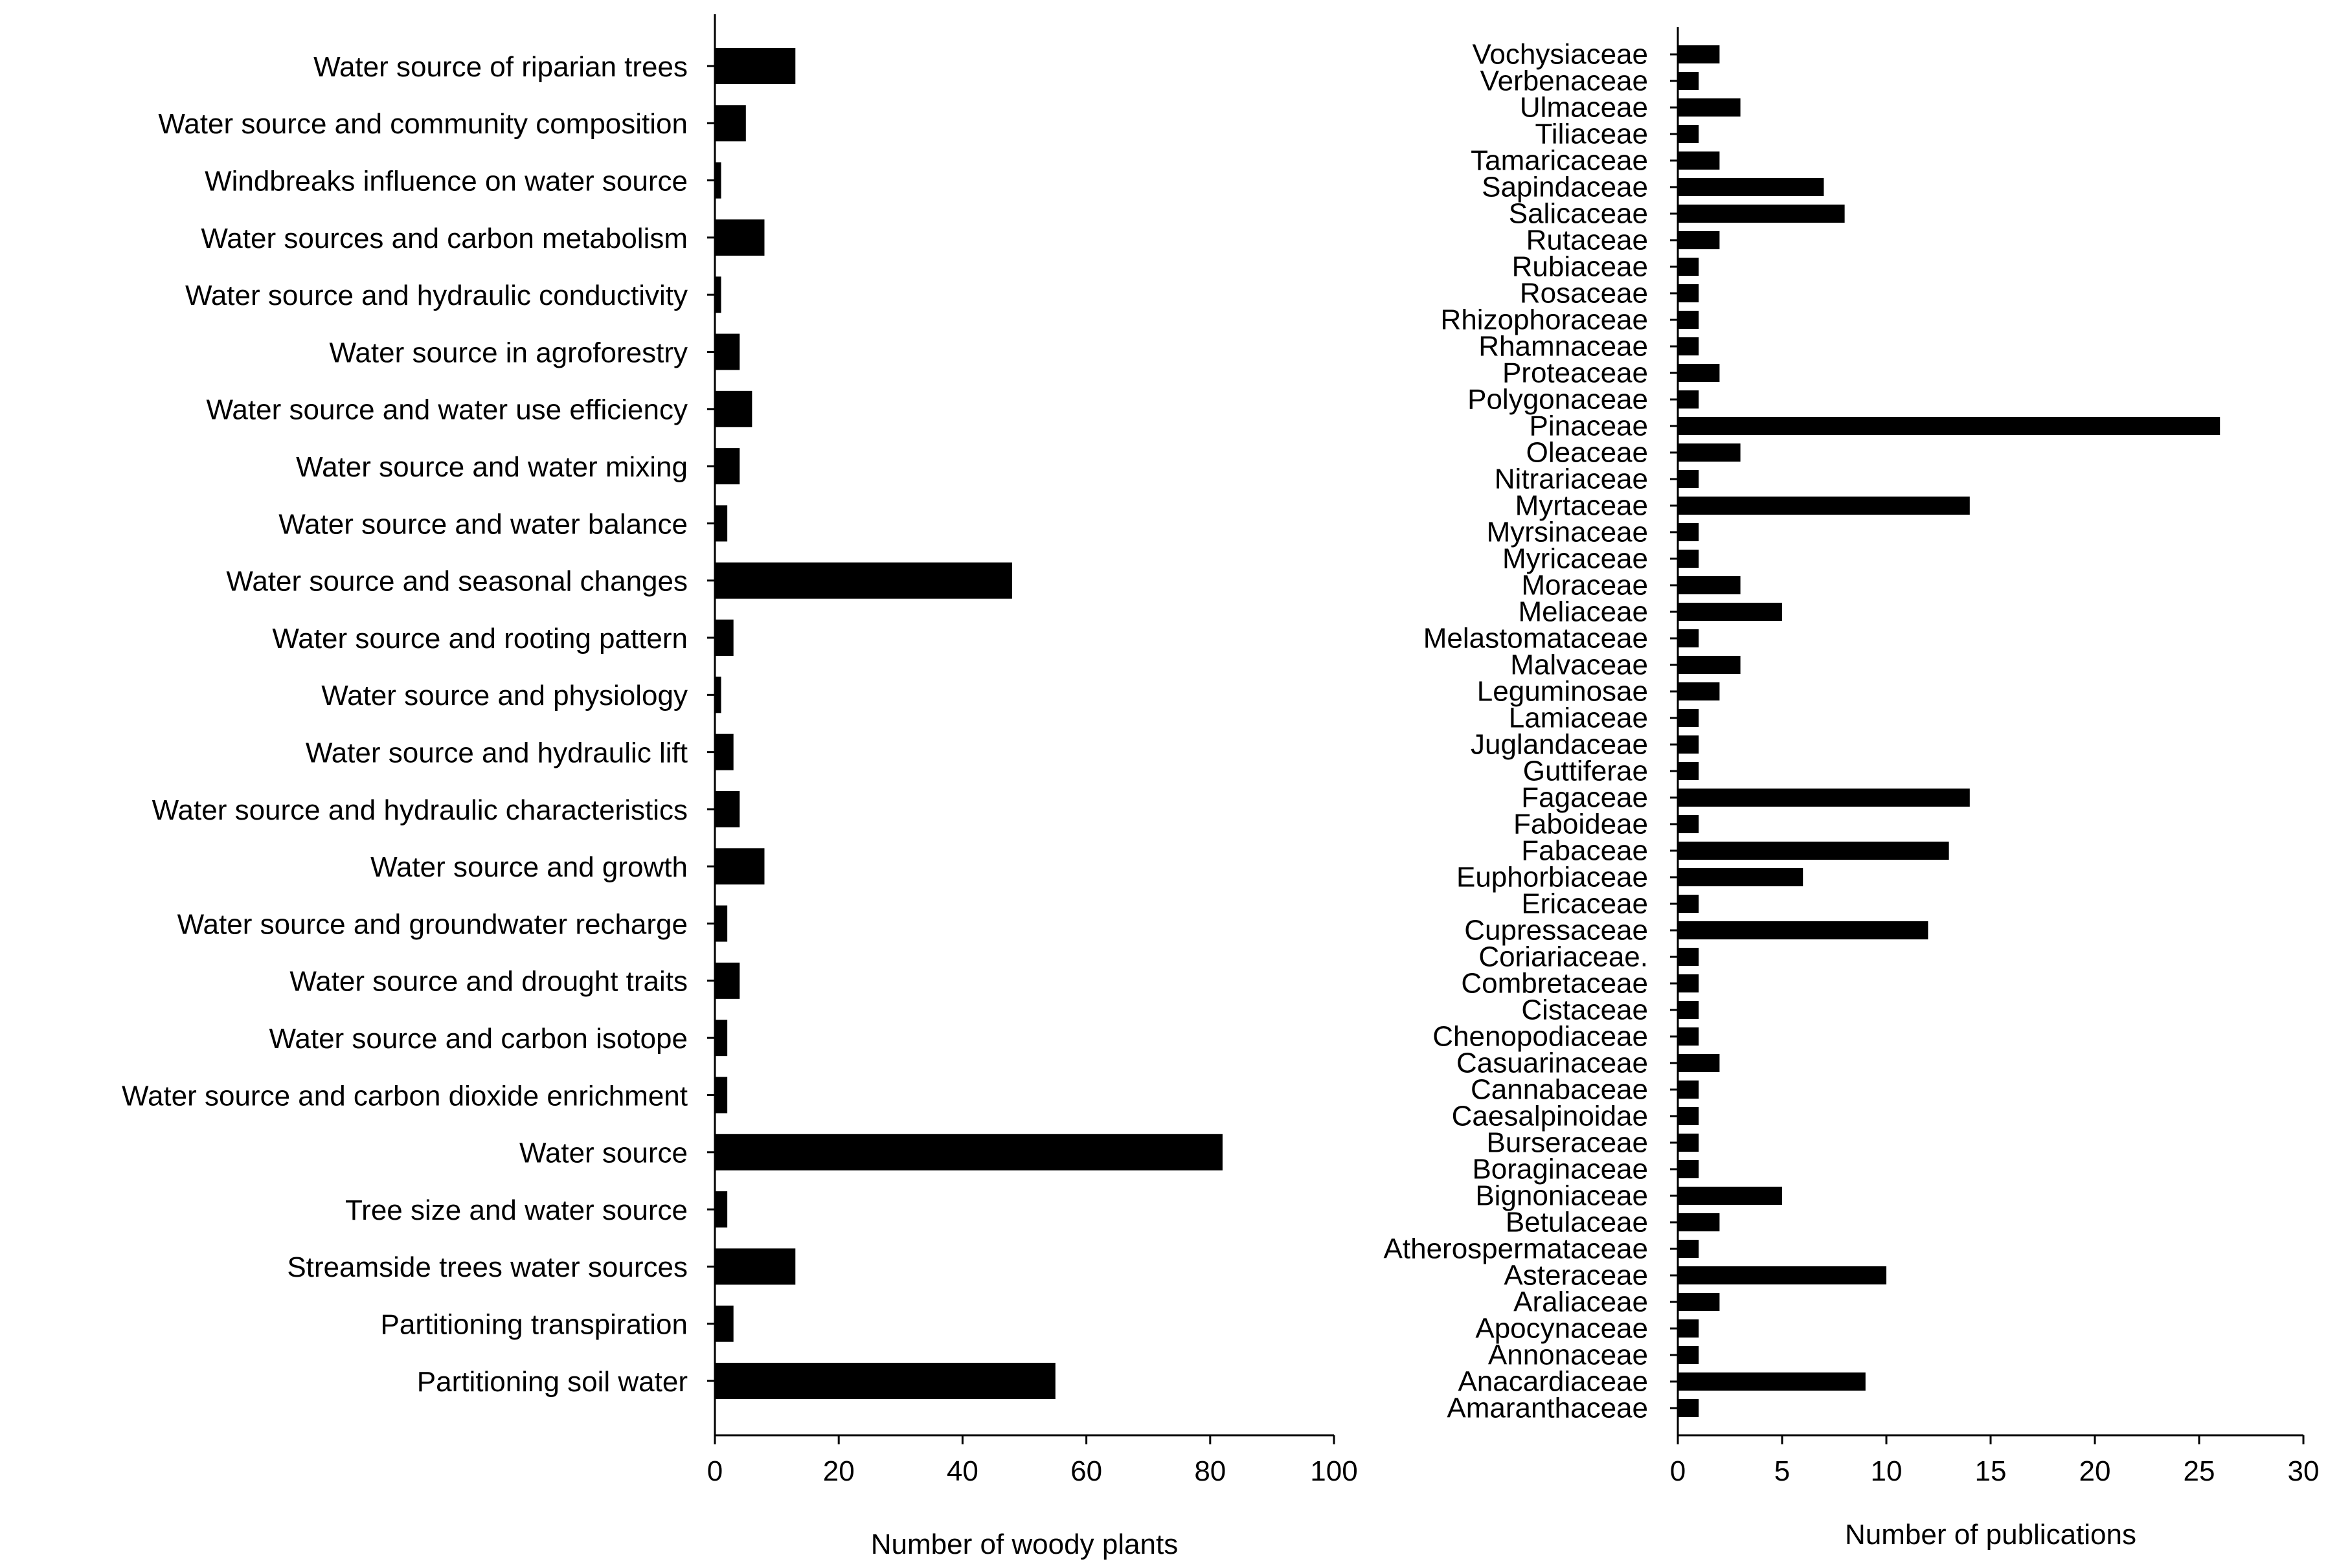 This screenshot has width=2328, height=1568. What do you see at coordinates (516, 1210) in the screenshot?
I see `category-label: Tree size and water source` at bounding box center [516, 1210].